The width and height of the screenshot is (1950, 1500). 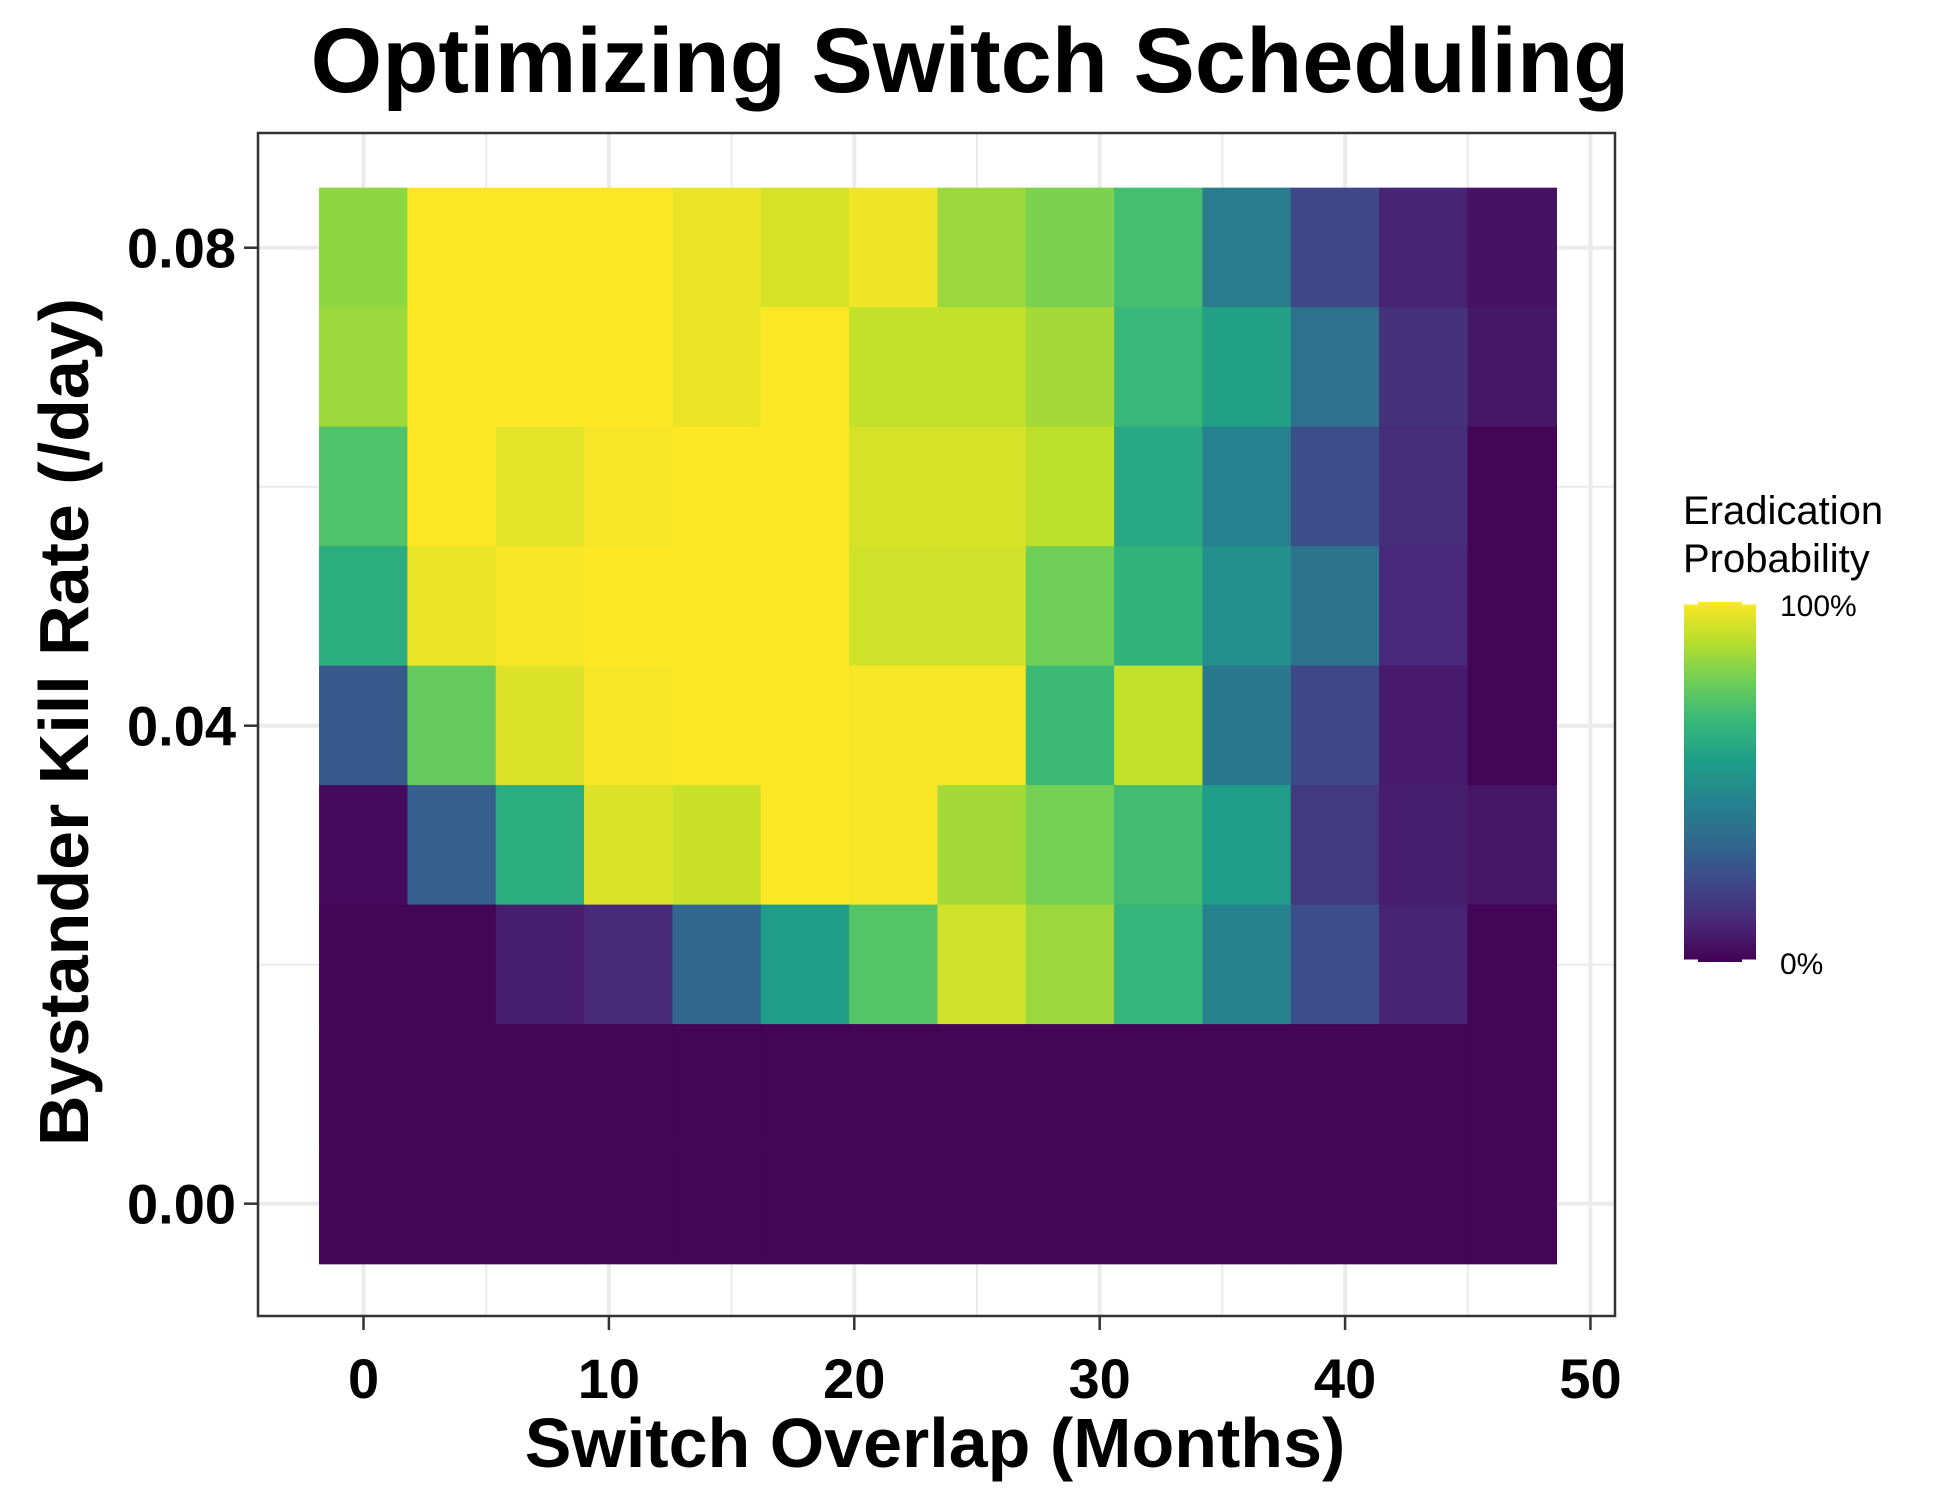 I want to click on colorbar, so click(x=1720, y=782).